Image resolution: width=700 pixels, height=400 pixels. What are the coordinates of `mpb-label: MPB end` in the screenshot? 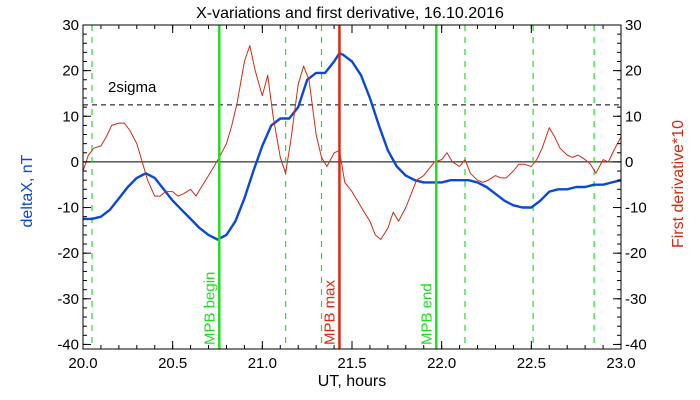 It's located at (426, 314).